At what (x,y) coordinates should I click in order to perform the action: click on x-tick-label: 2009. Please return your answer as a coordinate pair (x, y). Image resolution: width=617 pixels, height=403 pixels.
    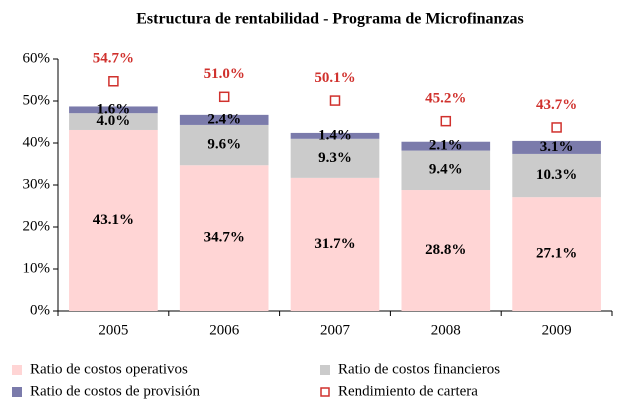
    Looking at the image, I should click on (557, 330).